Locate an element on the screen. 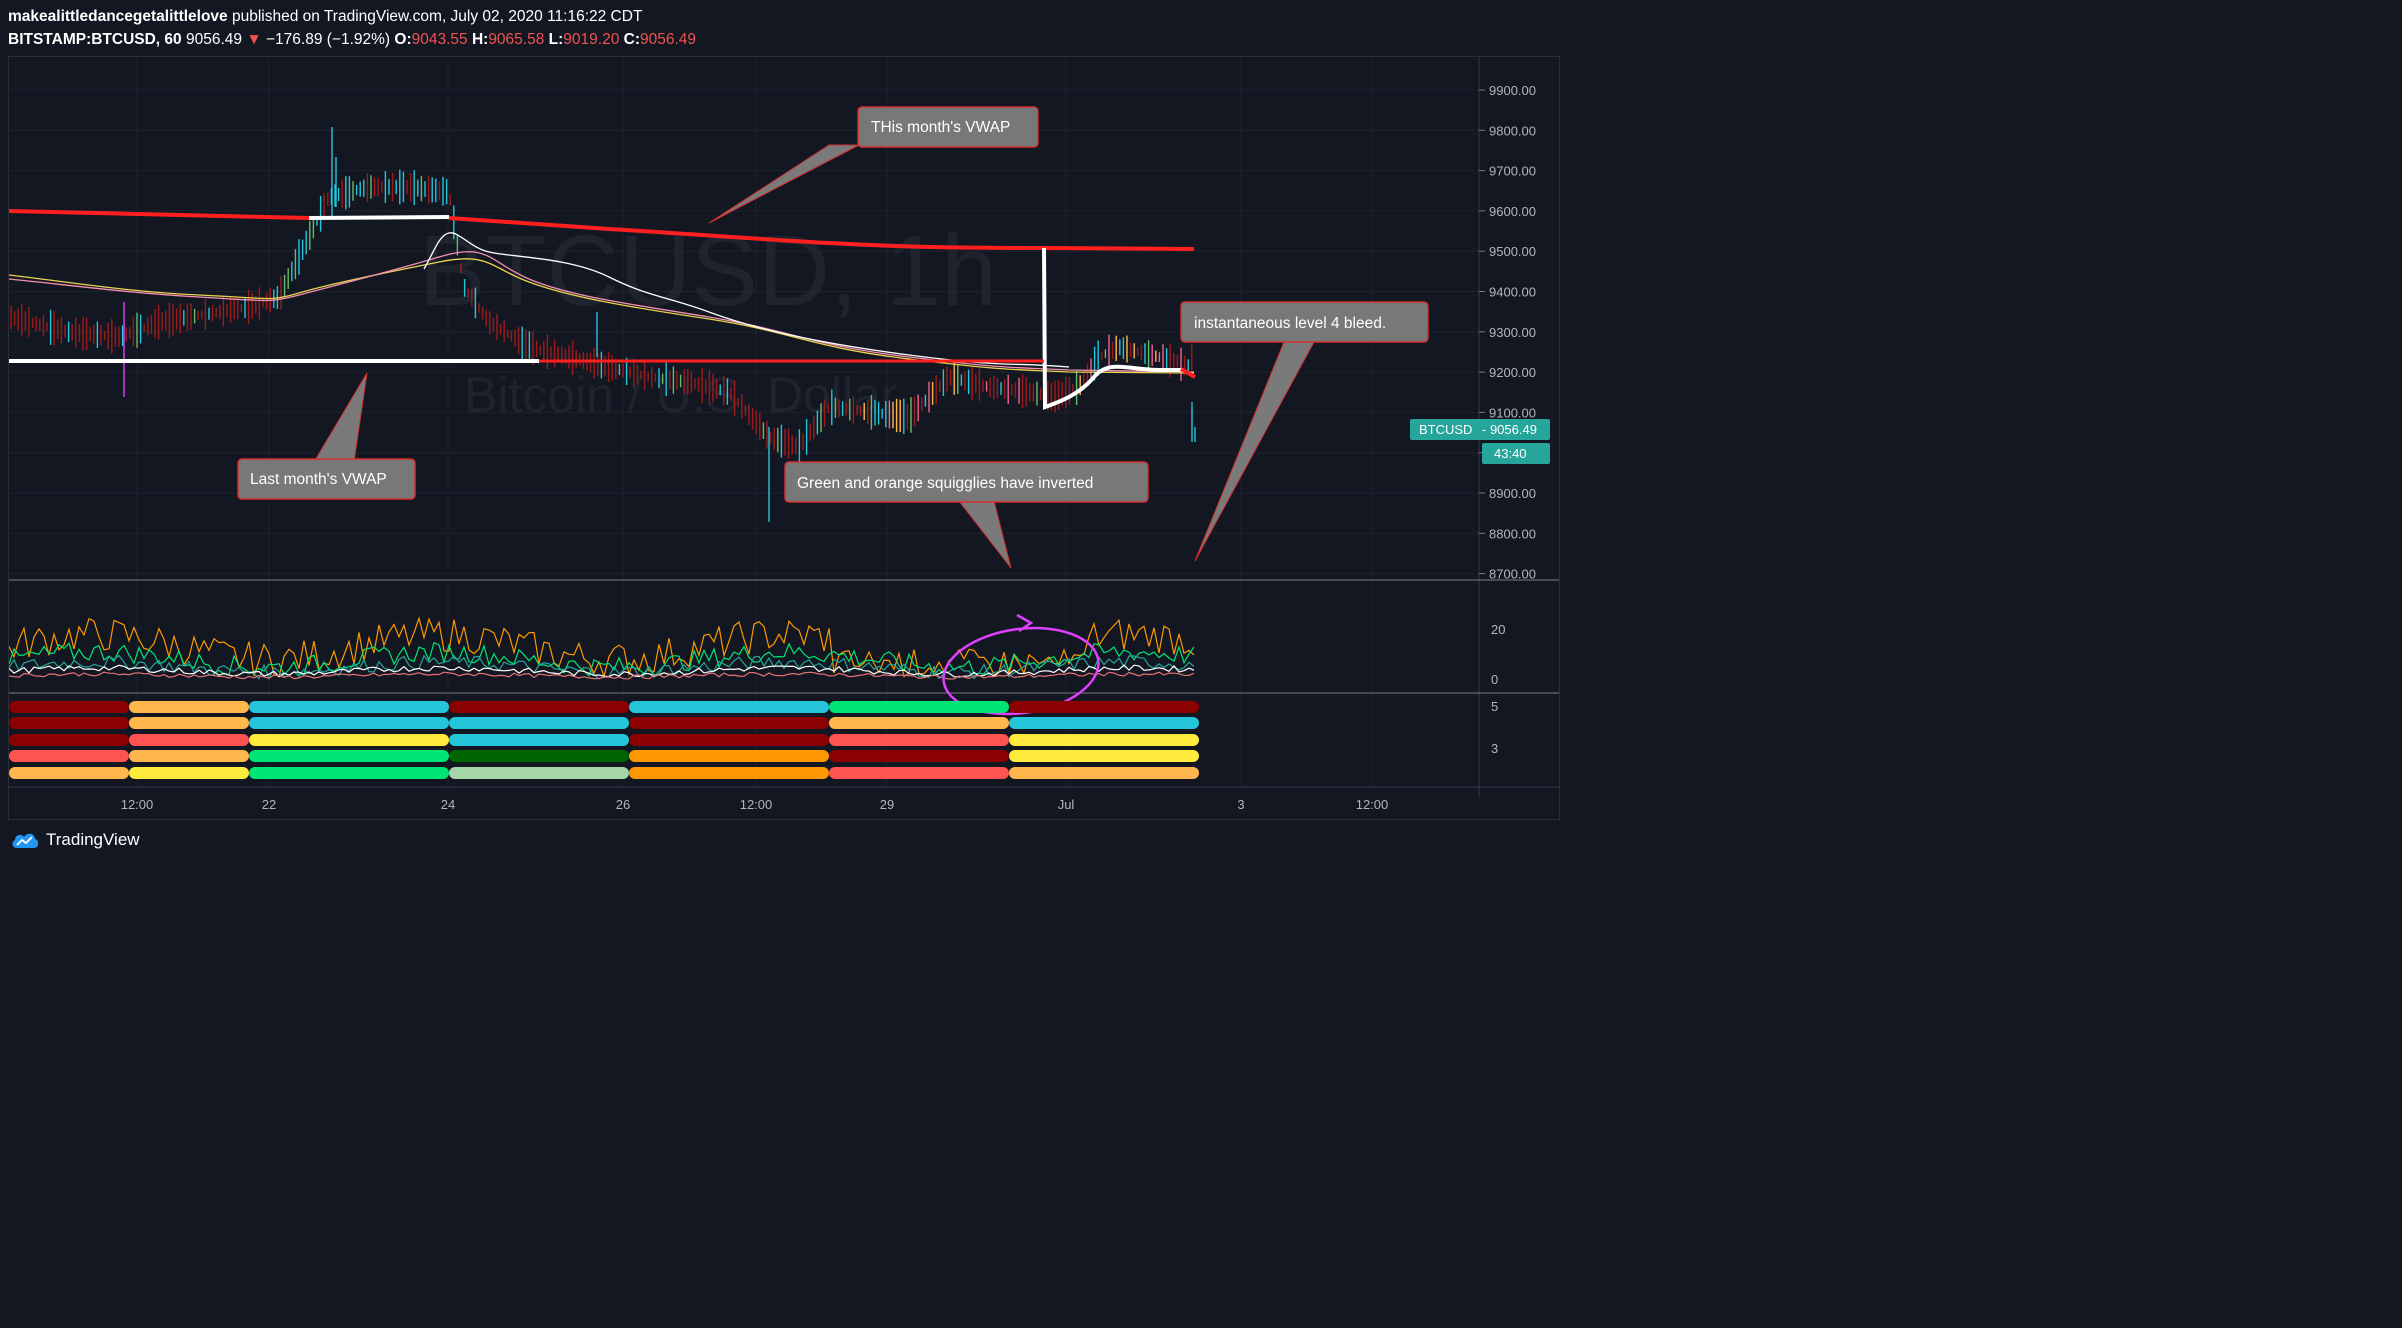 Image resolution: width=2402 pixels, height=1328 pixels. ma-white-line is located at coordinates (746, 300).